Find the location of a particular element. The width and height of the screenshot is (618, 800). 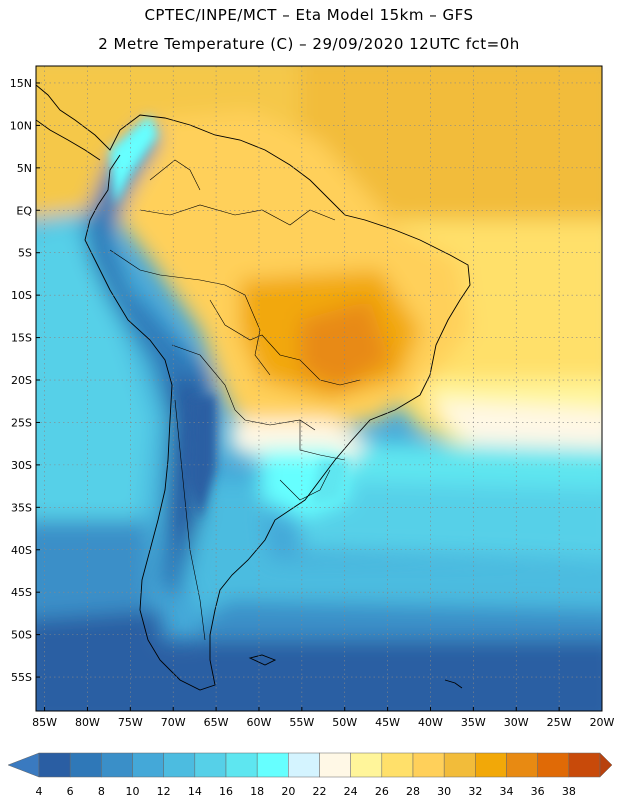

colorbar: 4 6 8 10 12 14 16 18 20 22 24 26 28 30 32 34 36 38 is located at coordinates (310, 775).